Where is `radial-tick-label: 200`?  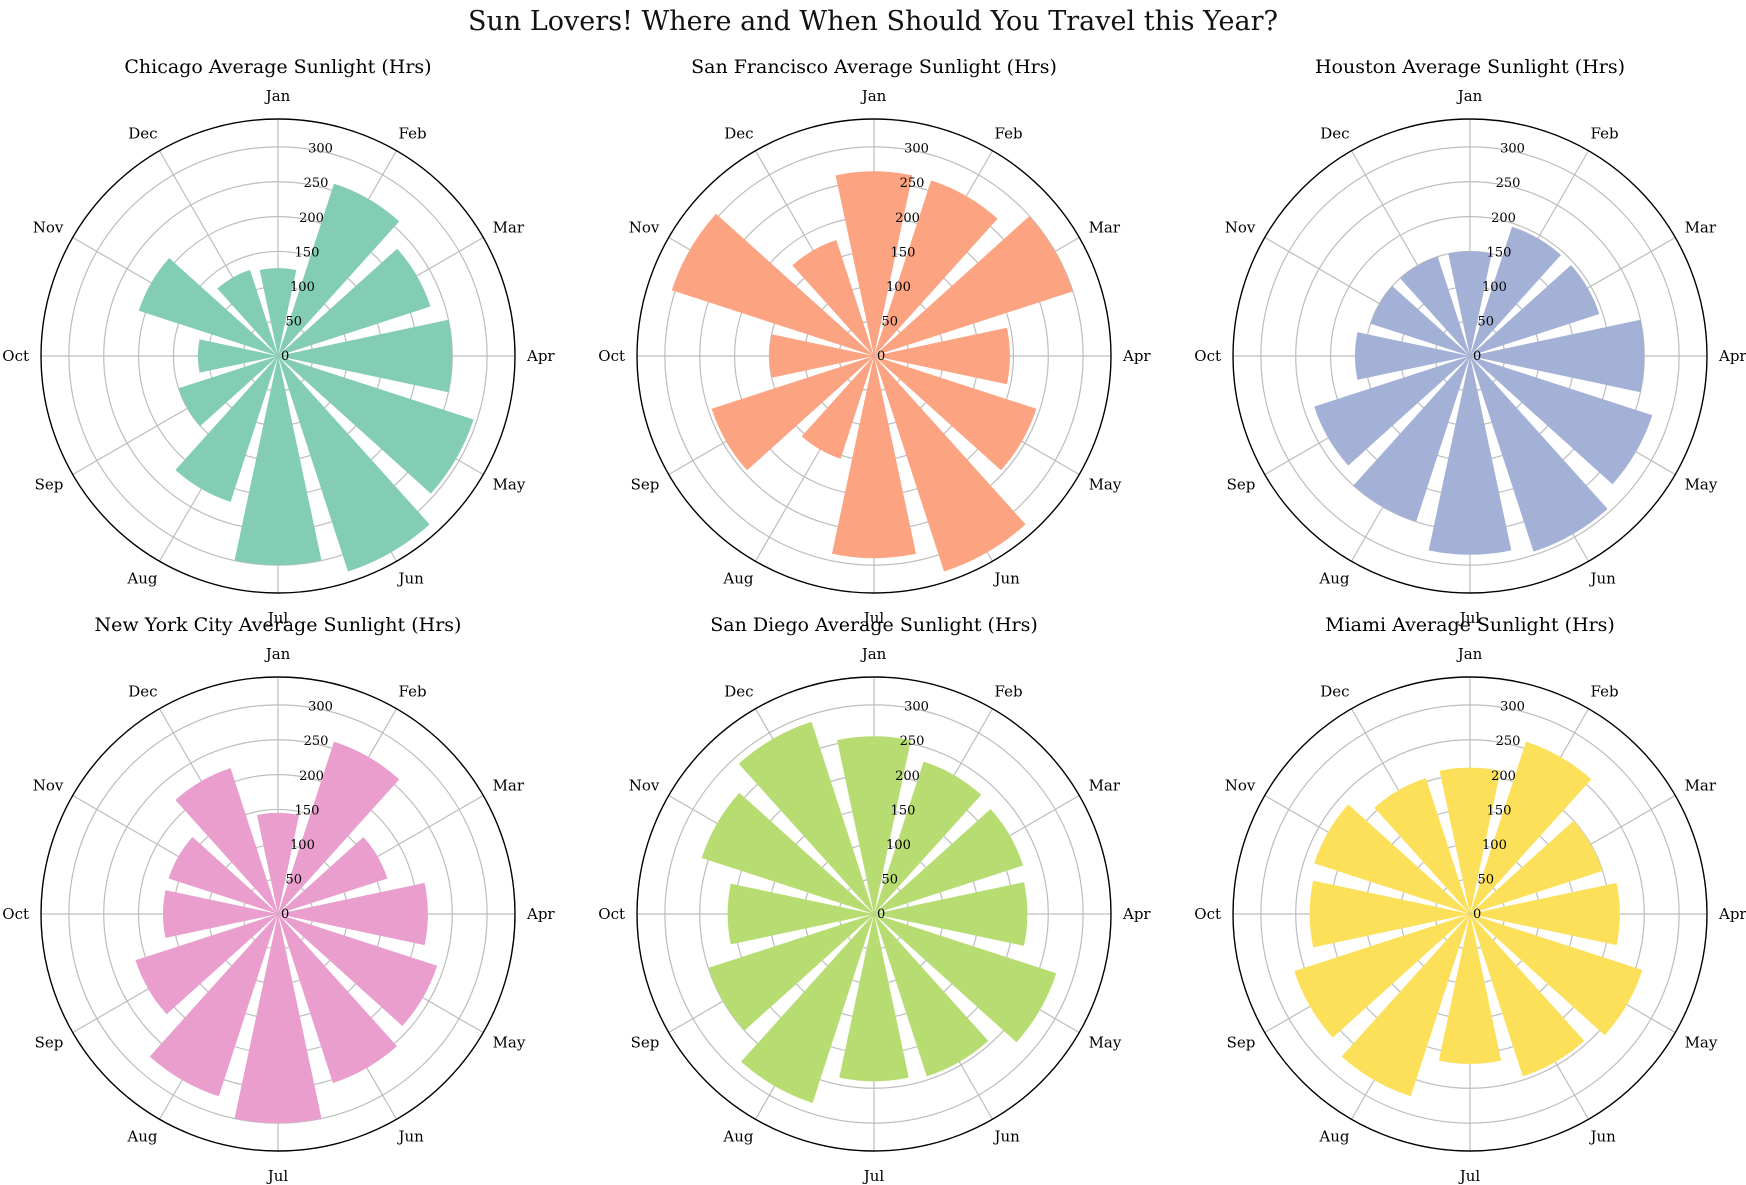
radial-tick-label: 200 is located at coordinates (907, 776).